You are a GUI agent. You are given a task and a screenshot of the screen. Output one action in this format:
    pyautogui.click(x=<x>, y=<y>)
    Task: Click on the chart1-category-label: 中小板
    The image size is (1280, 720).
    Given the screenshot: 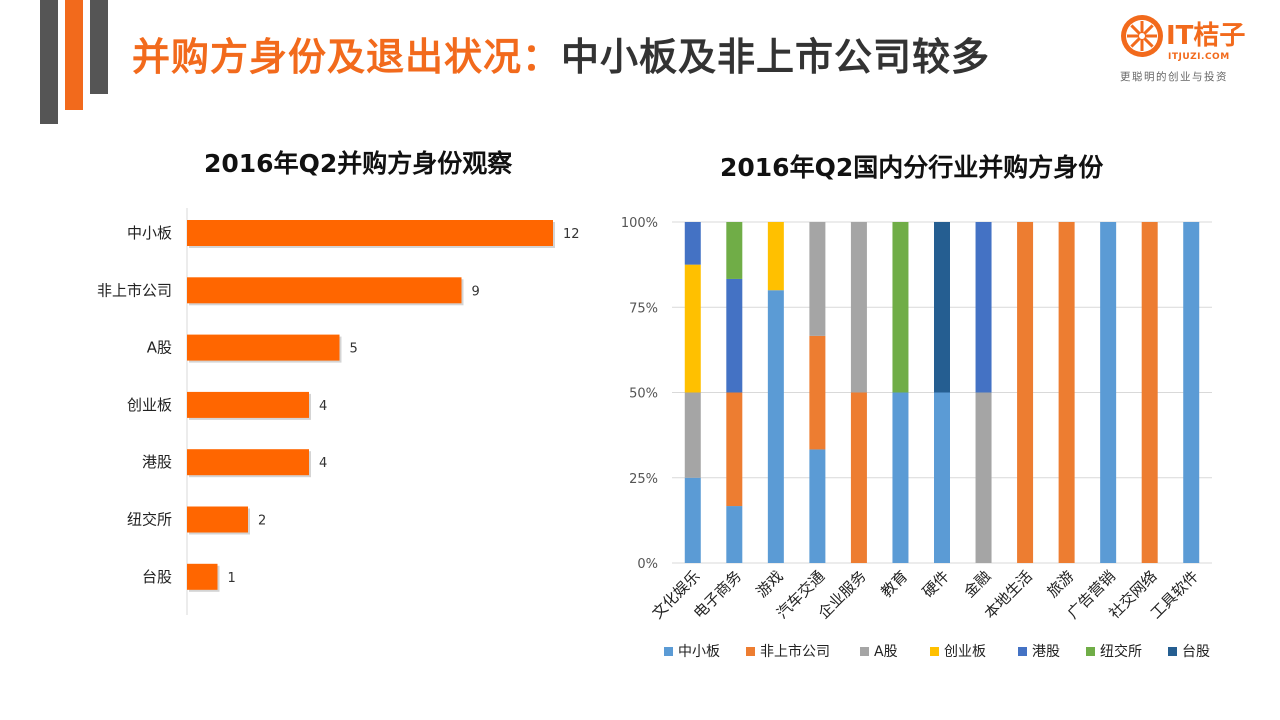 What is the action you would take?
    pyautogui.click(x=149, y=233)
    